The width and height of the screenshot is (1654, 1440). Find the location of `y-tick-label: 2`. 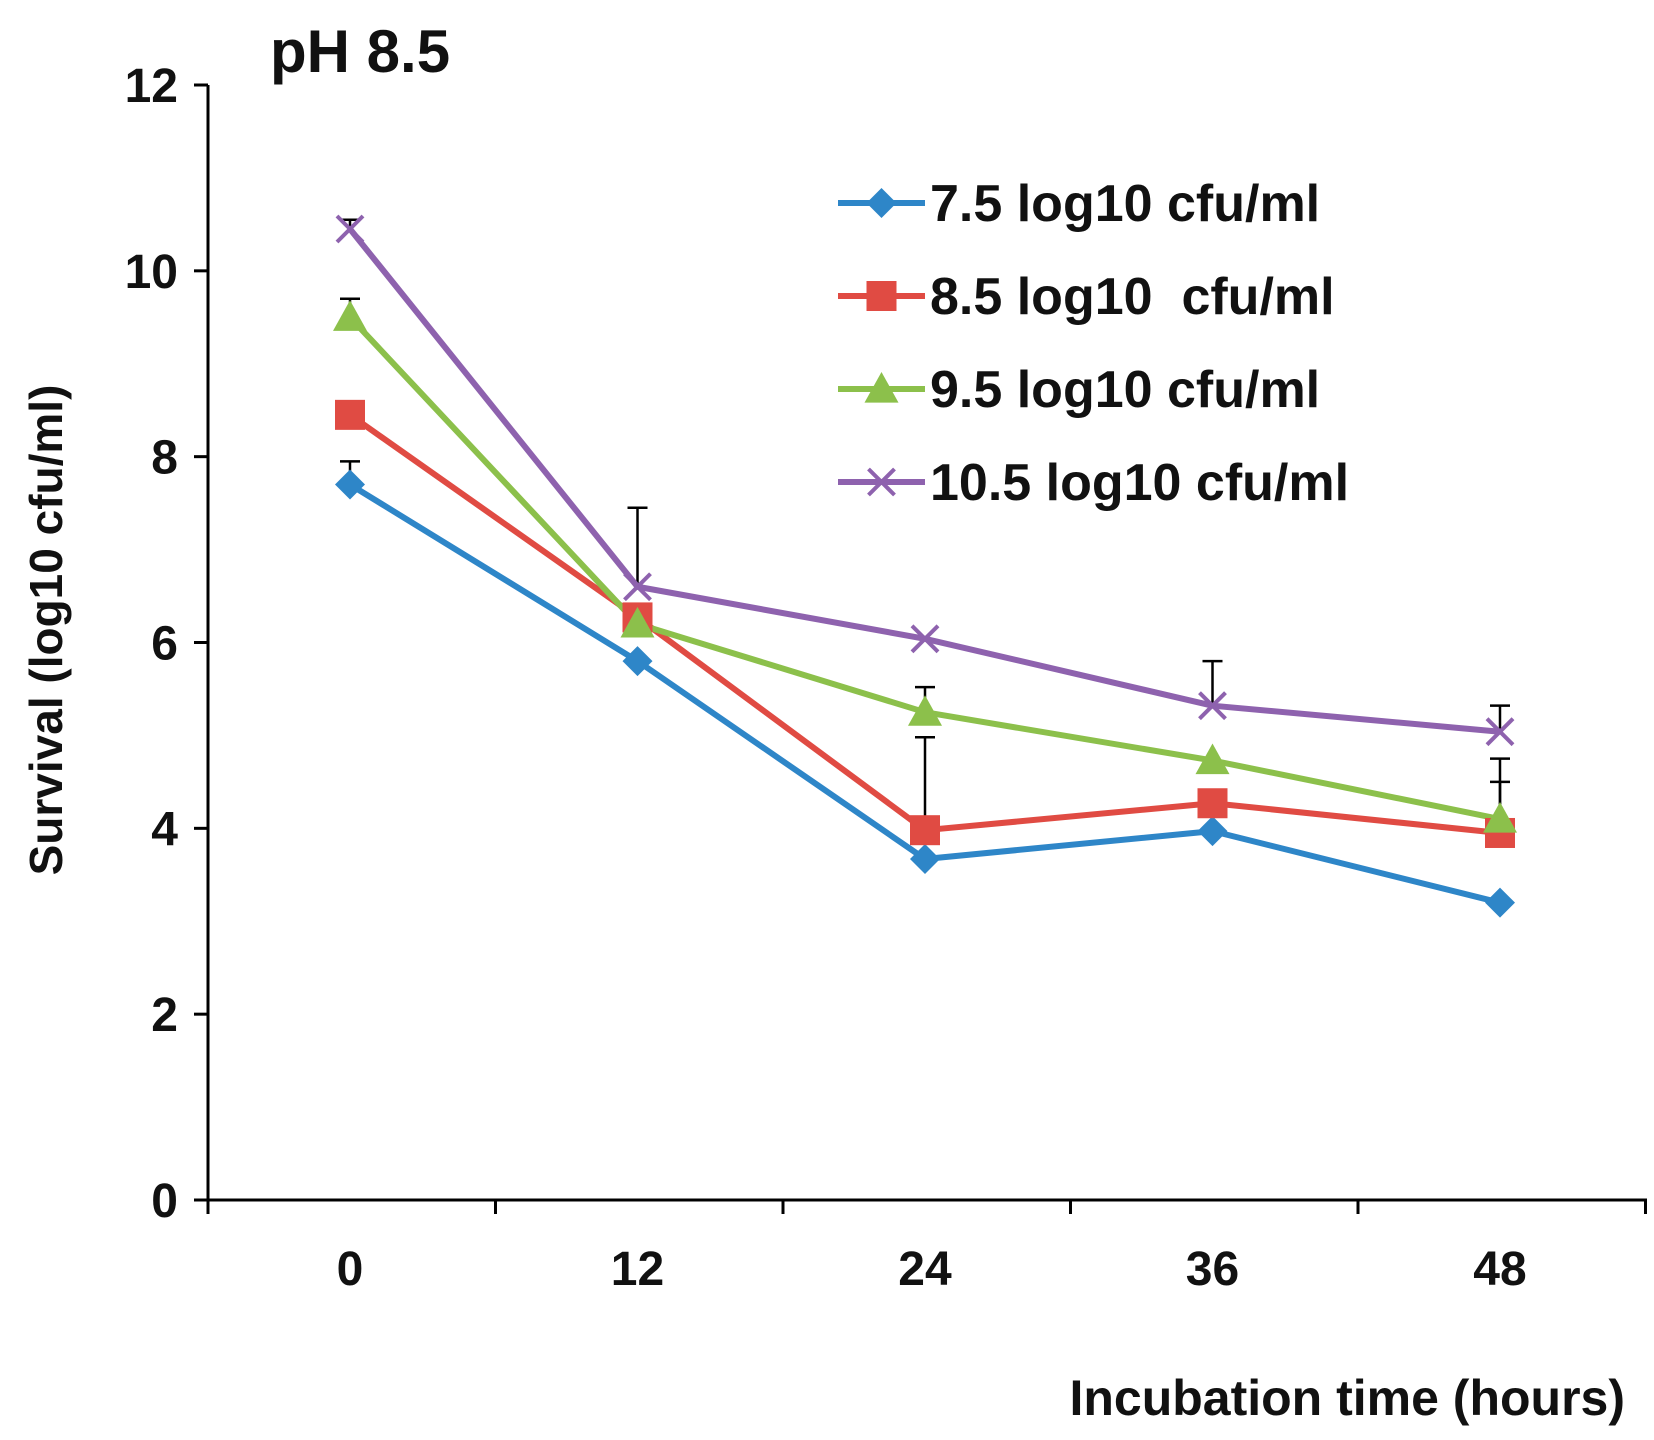

y-tick-label: 2 is located at coordinates (164, 1015).